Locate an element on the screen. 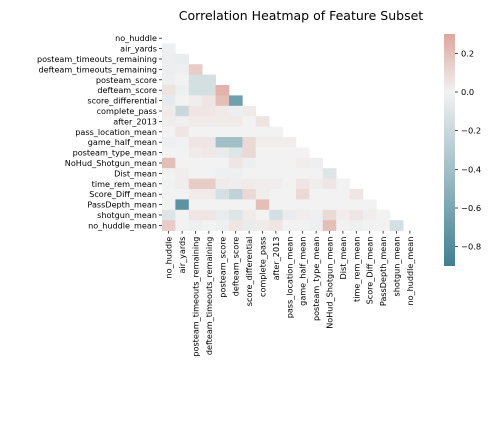  row-label: shotgun_mean is located at coordinates (127, 215).